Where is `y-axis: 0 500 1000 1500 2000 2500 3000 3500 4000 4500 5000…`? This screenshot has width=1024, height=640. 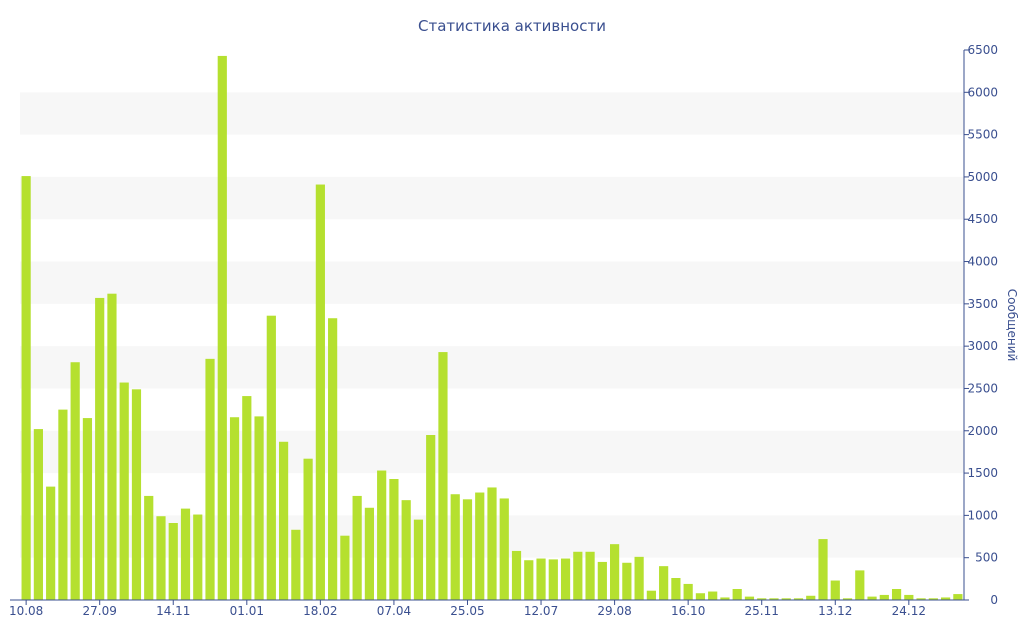
y-axis: 0 500 1000 1500 2000 2500 3000 3500 4000 4500 5000… is located at coordinates (980, 325).